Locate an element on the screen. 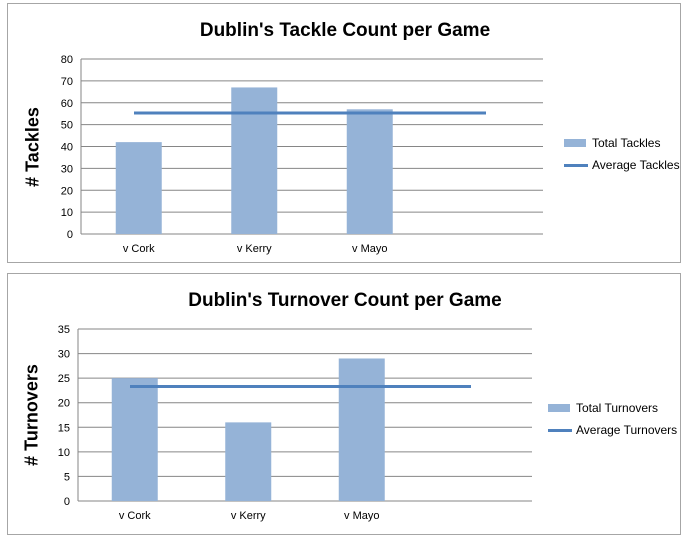  chart-title: Dublin's Tackle Count per Game is located at coordinates (345, 30).